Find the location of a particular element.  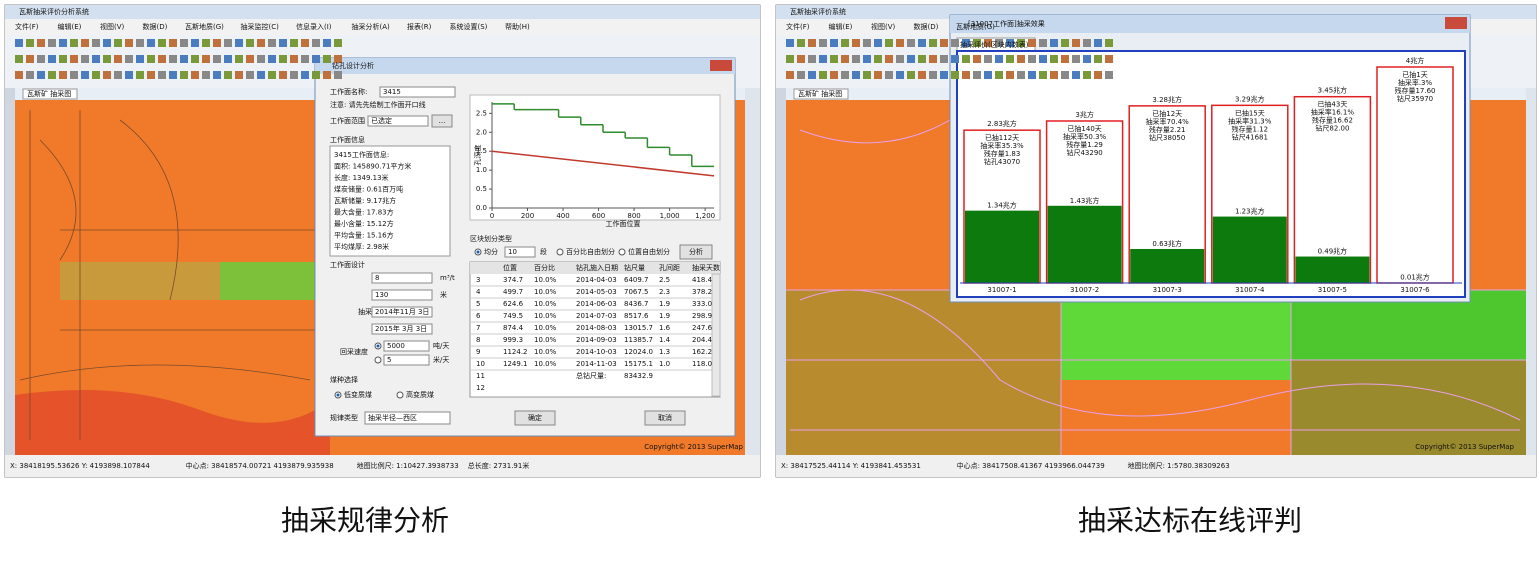

menu-item: 报表(R) is located at coordinates (419, 26).